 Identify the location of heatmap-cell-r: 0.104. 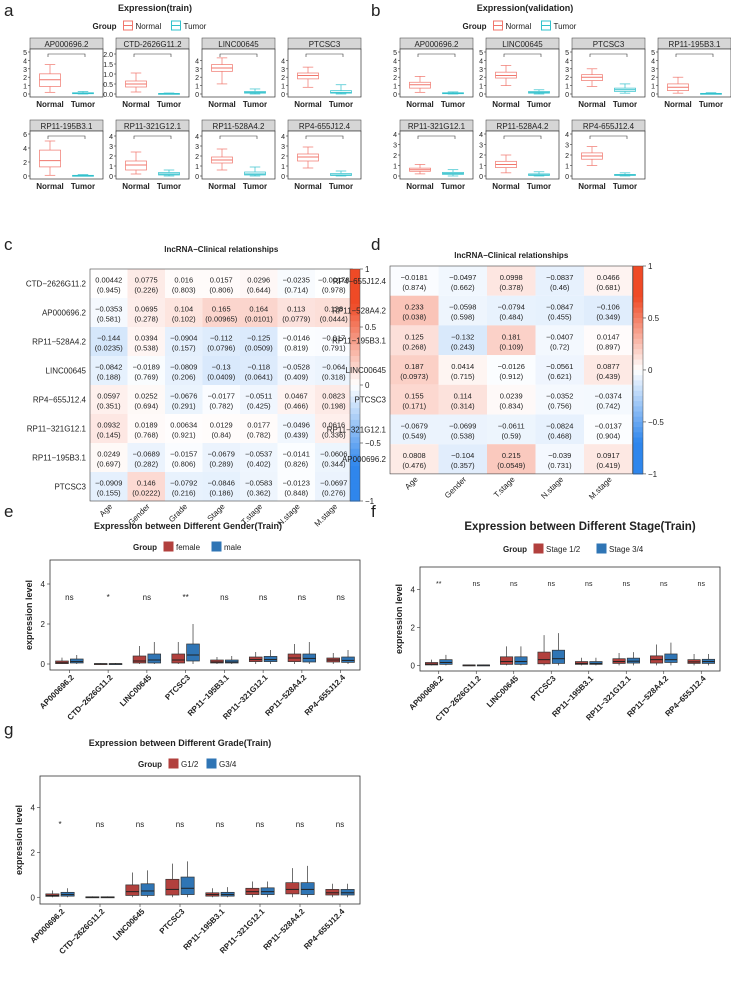
(183, 309).